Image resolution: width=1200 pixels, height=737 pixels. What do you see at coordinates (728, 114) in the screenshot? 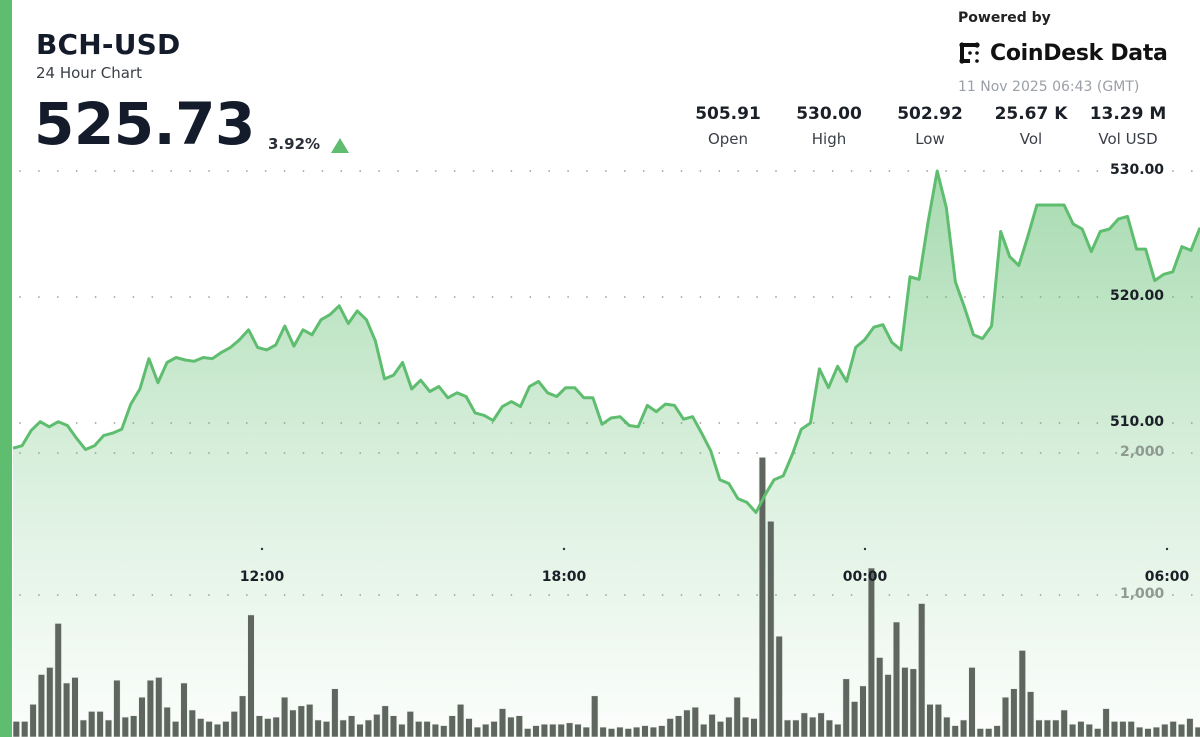
I see `stat-value: 505.91` at bounding box center [728, 114].